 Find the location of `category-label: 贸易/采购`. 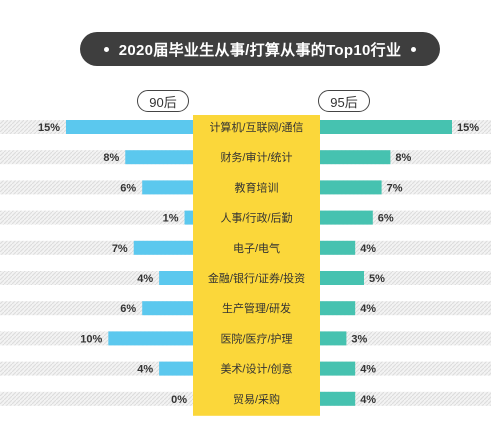

category-label: 贸易/采购 is located at coordinates (256, 399).